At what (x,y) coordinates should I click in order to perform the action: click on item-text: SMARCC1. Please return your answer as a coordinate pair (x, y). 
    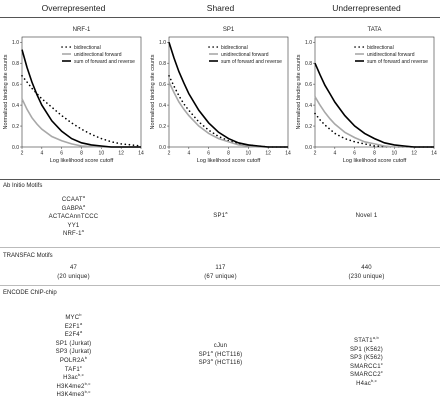
    Looking at the image, I should click on (365, 366).